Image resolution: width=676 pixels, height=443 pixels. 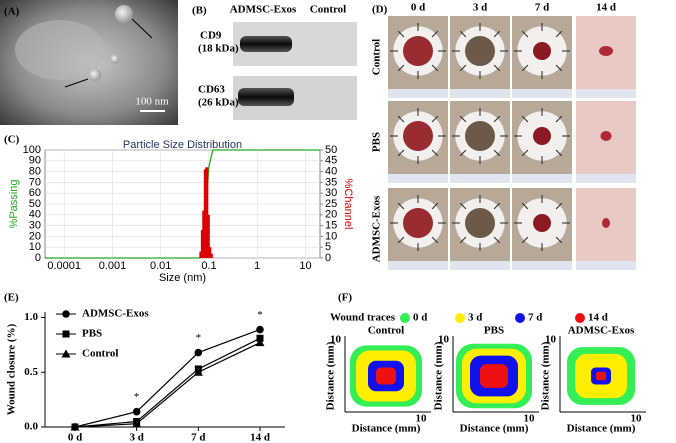 I want to click on plot-title: ADMSC-Exos, so click(x=601, y=331).